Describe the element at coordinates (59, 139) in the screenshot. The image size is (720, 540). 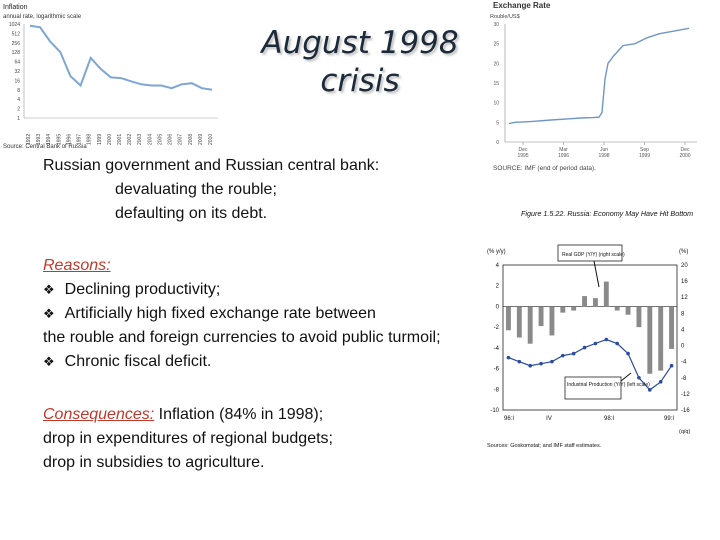
I see `x-tick-label: 1995` at that location.